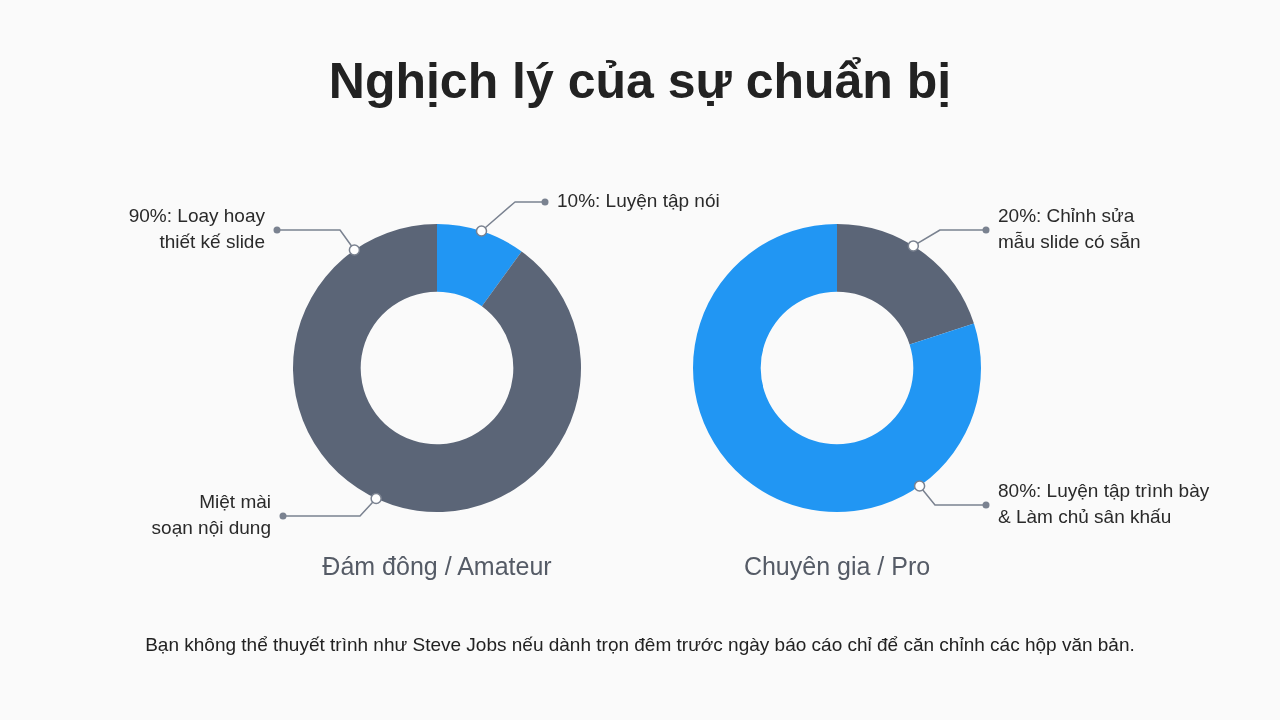  What do you see at coordinates (197, 229) in the screenshot?
I see `slice-label: 90%: Loay hoay thiết kế slide` at bounding box center [197, 229].